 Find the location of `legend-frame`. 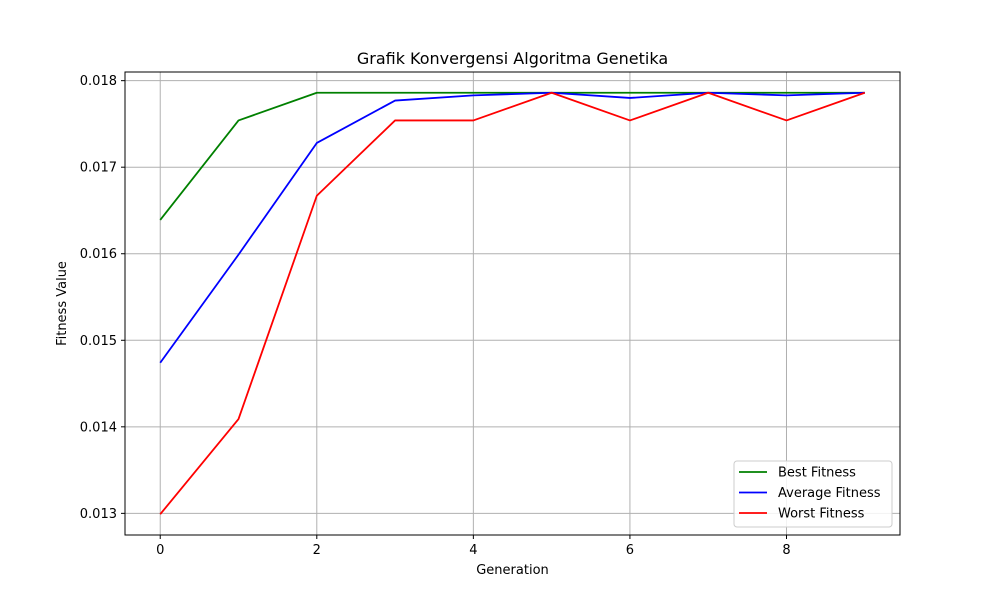

legend-frame is located at coordinates (813, 494).